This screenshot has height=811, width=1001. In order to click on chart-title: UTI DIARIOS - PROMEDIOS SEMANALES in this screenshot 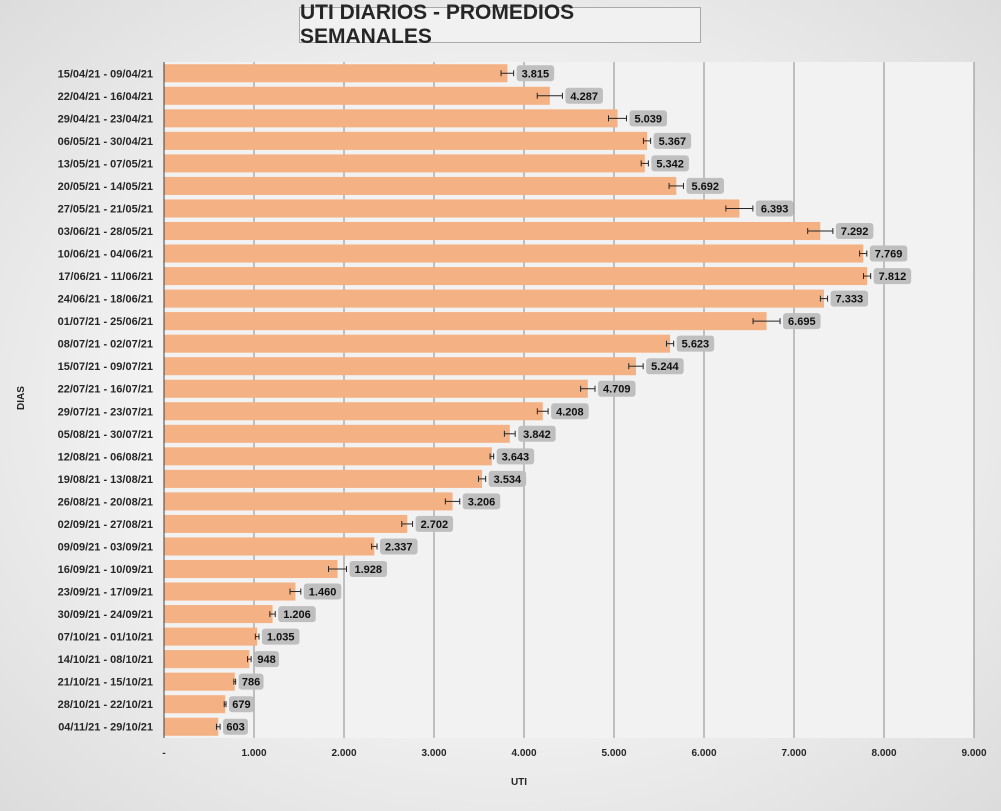, I will do `click(500, 24)`.